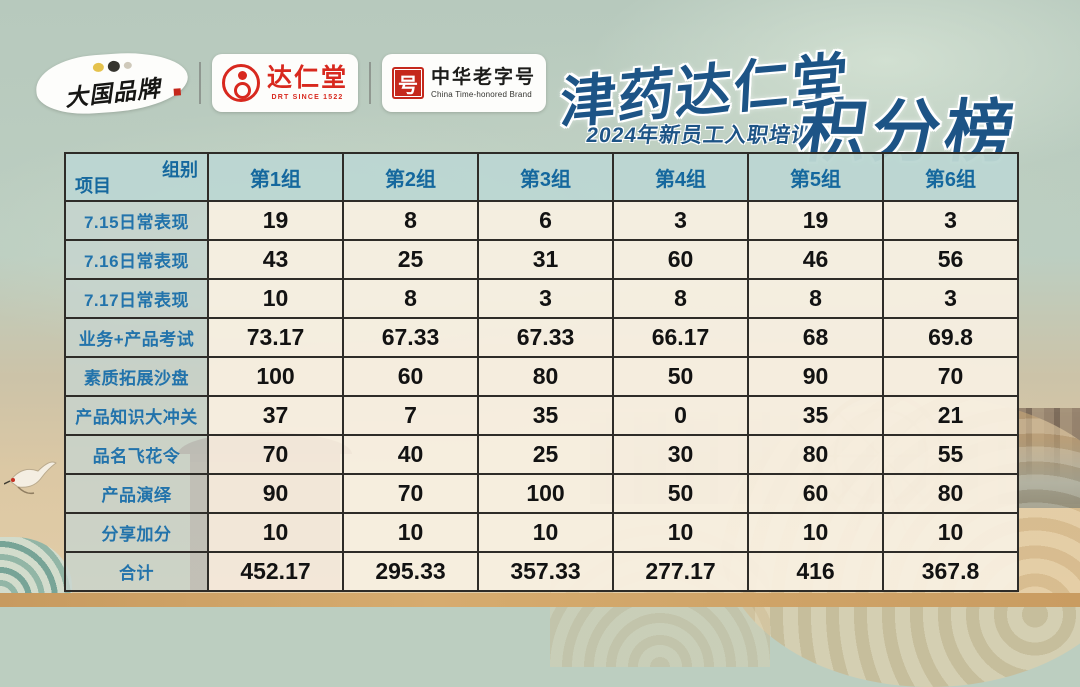  I want to click on score-cell: 0, so click(680, 415).